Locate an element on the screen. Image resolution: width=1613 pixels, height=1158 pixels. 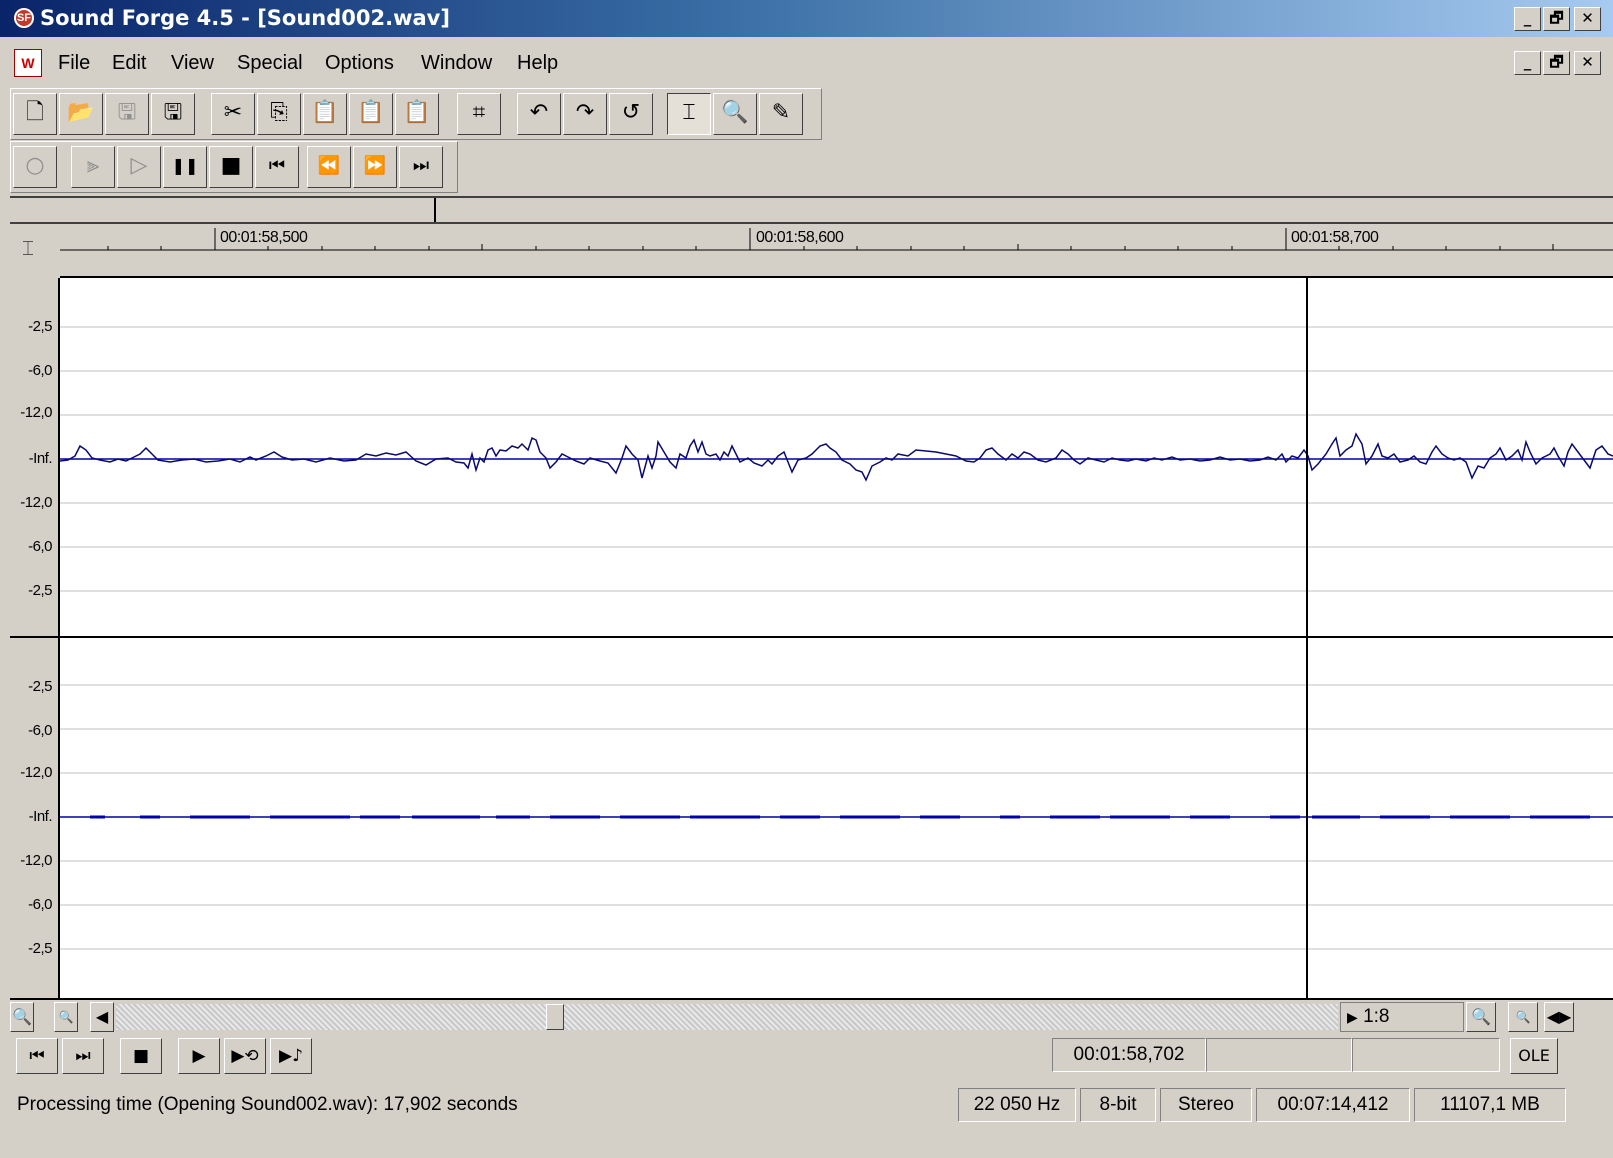
cursor-position-field: 00:01:58,702 is located at coordinates (1129, 1055).